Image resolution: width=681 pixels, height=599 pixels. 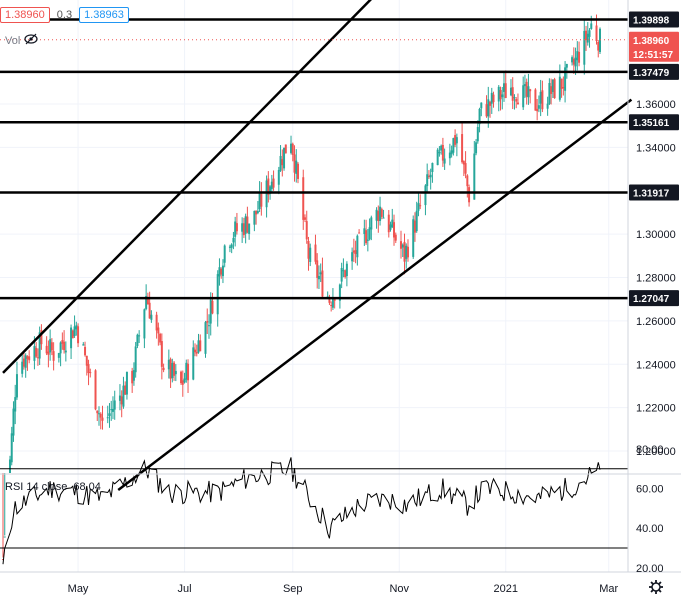 I want to click on y-tick-label: 1.28000, so click(x=656, y=279).